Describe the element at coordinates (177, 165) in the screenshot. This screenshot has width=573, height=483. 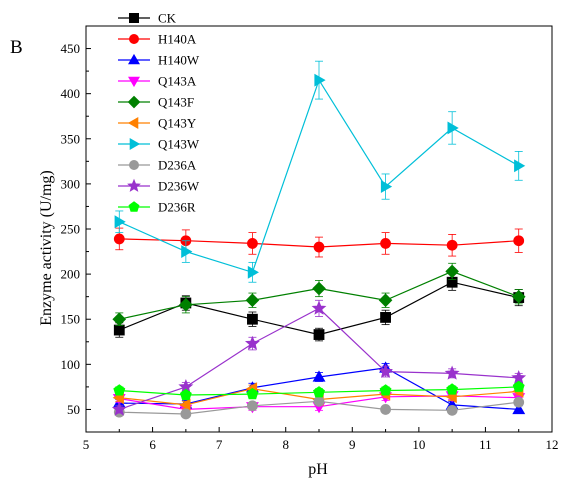
I see `legend-label: D236A` at that location.